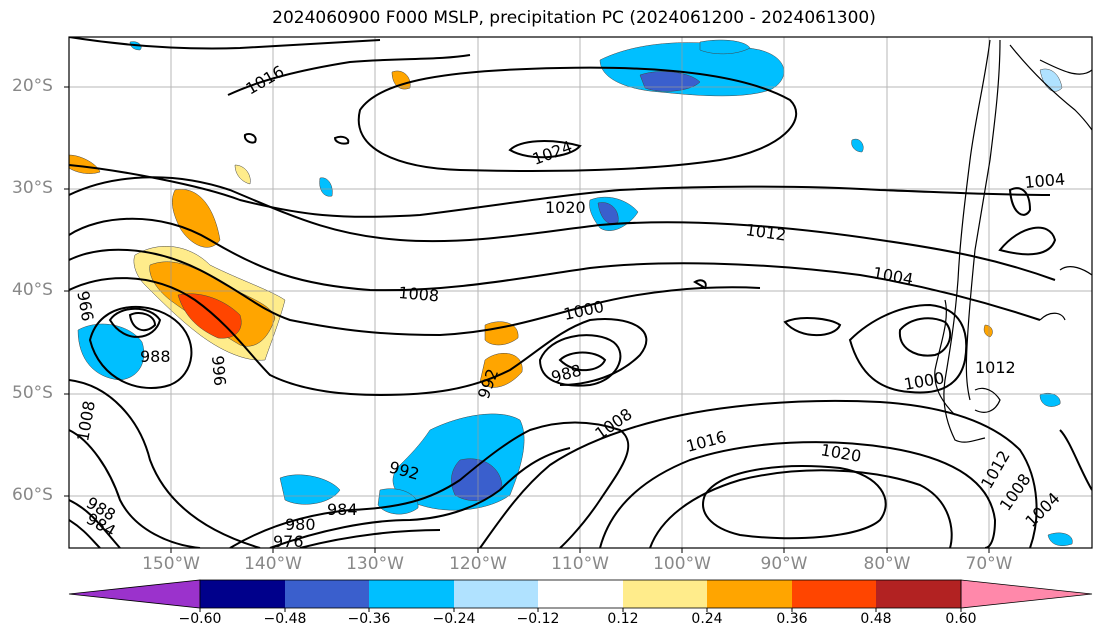  I want to click on isobar-label: 1020, so click(565, 207).